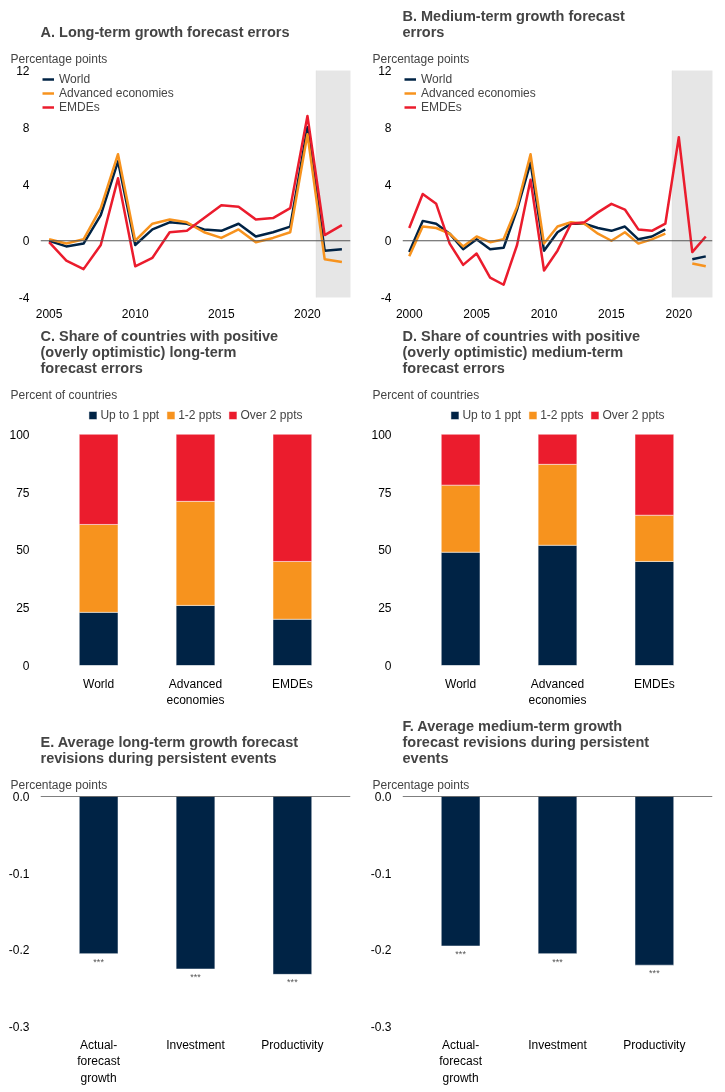 The height and width of the screenshot is (1092, 725). I want to click on x-tick-label: 2000, so click(409, 313).